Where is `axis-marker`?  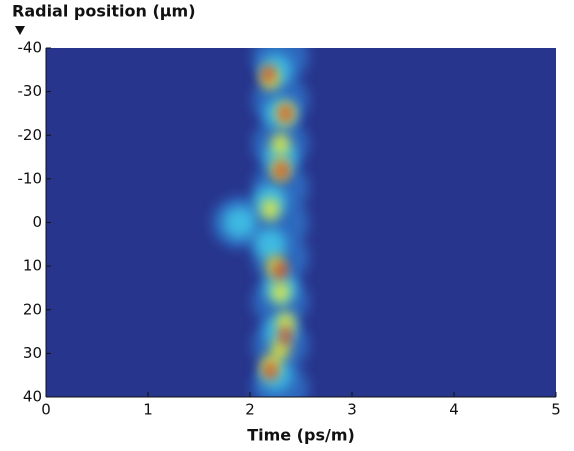 axis-marker is located at coordinates (20, 30).